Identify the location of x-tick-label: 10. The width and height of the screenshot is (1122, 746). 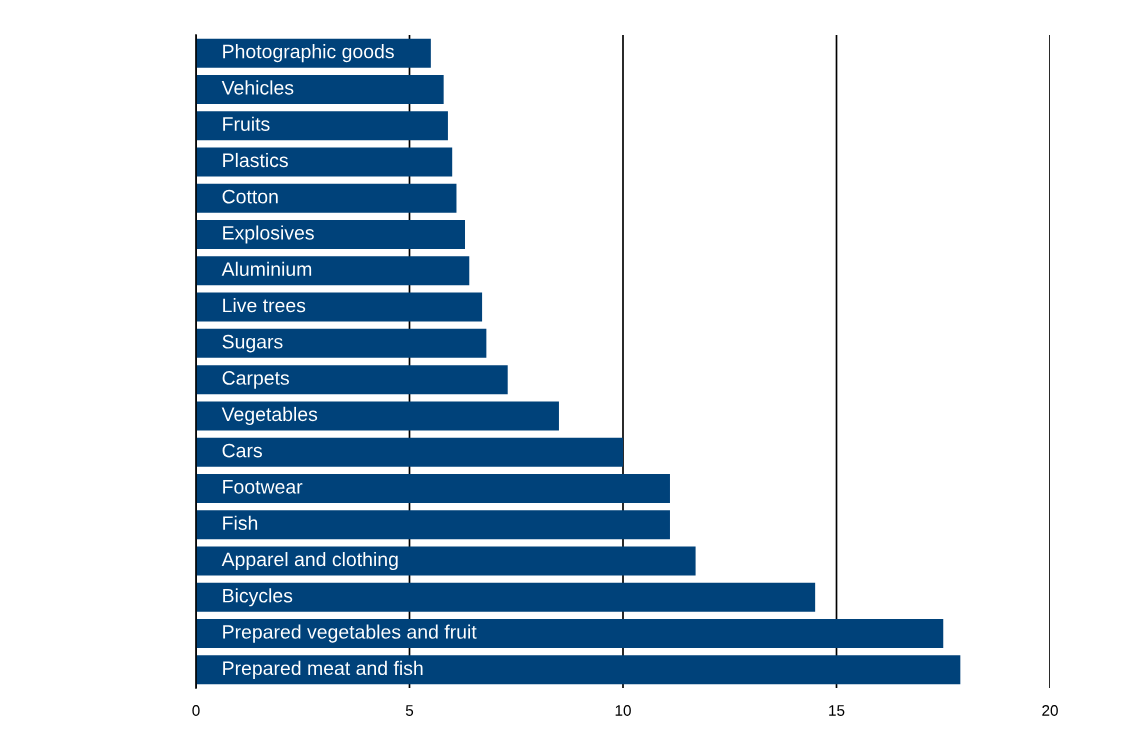
(623, 710).